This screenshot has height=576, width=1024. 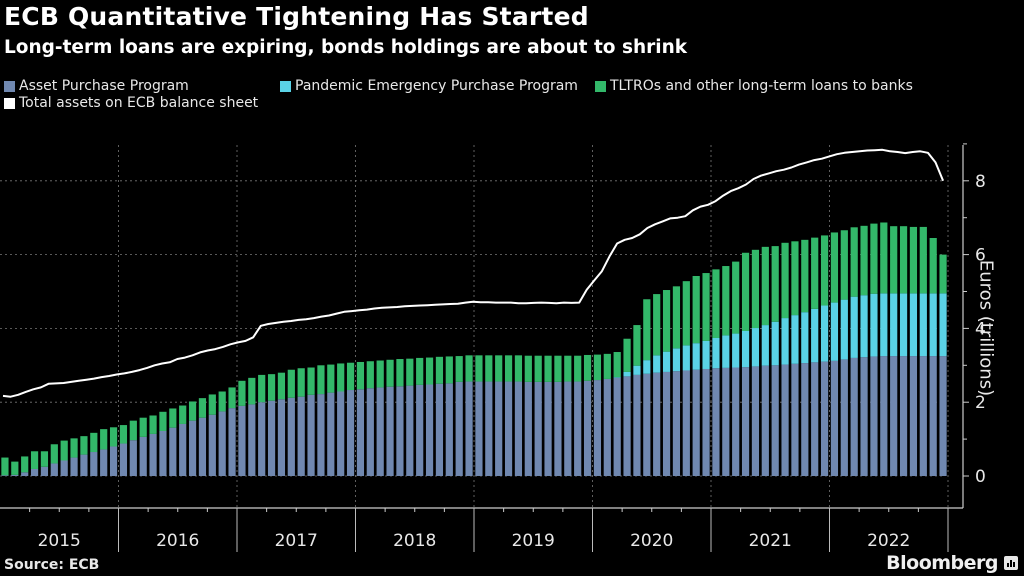 I want to click on x-tick-label: 2018, so click(x=414, y=541).